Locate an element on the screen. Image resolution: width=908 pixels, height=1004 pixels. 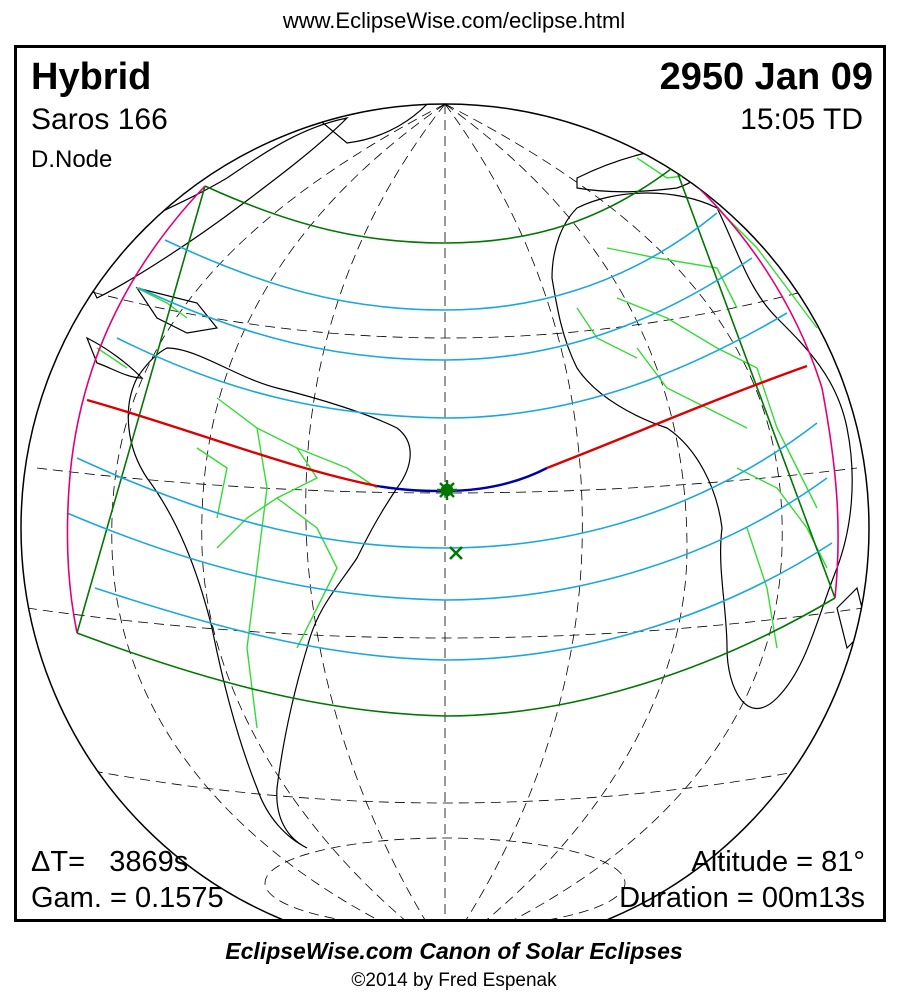
central-path-annular-west is located at coordinates (232, 443).